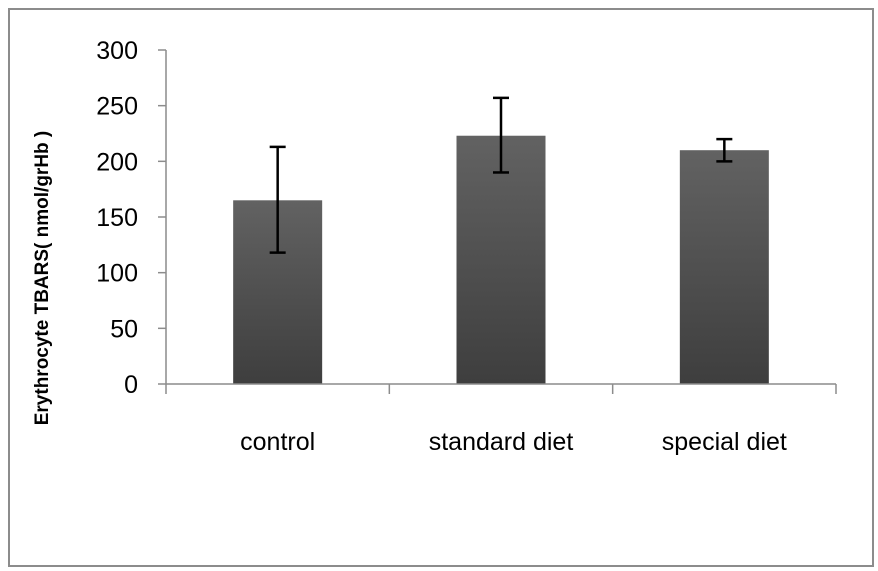 The width and height of the screenshot is (878, 571). What do you see at coordinates (117, 51) in the screenshot?
I see `y-tick-label: 300` at bounding box center [117, 51].